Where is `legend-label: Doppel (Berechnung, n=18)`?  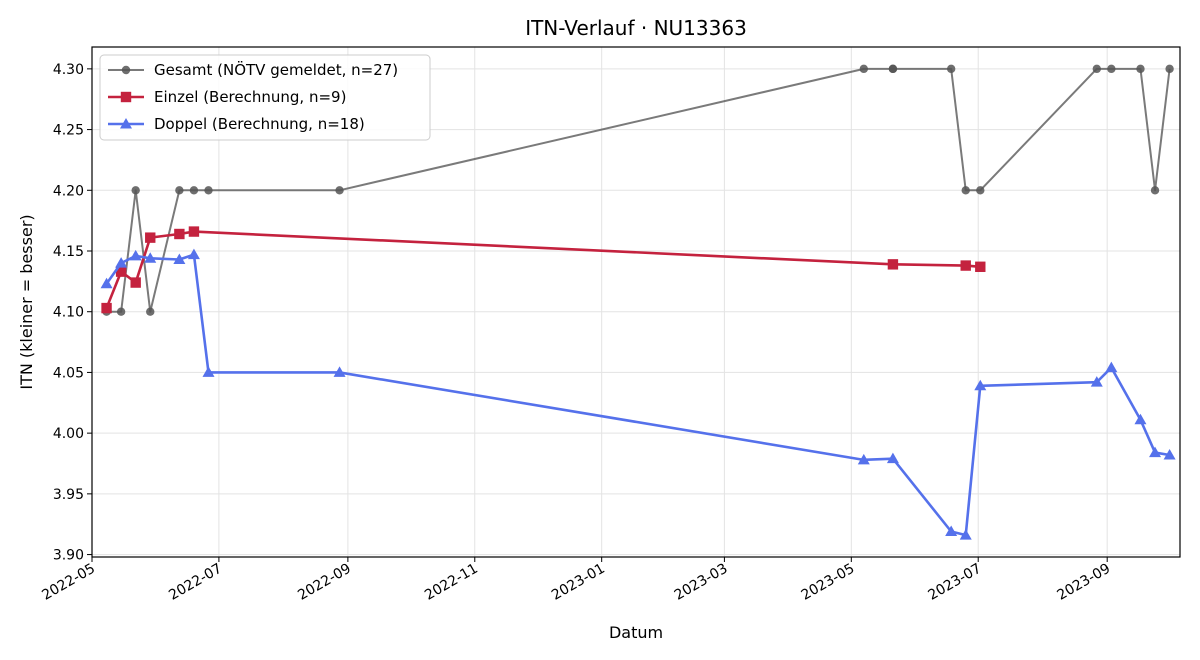 legend-label: Doppel (Berechnung, n=18) is located at coordinates (259, 124).